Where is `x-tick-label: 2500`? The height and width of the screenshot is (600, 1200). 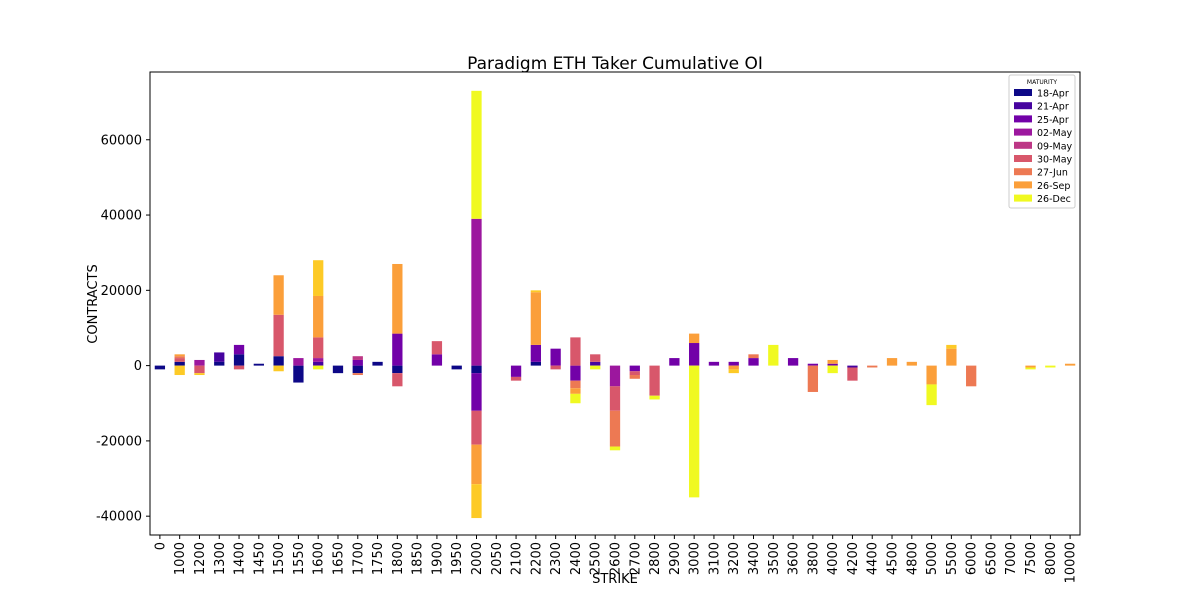
x-tick-label: 2500 is located at coordinates (596, 558).